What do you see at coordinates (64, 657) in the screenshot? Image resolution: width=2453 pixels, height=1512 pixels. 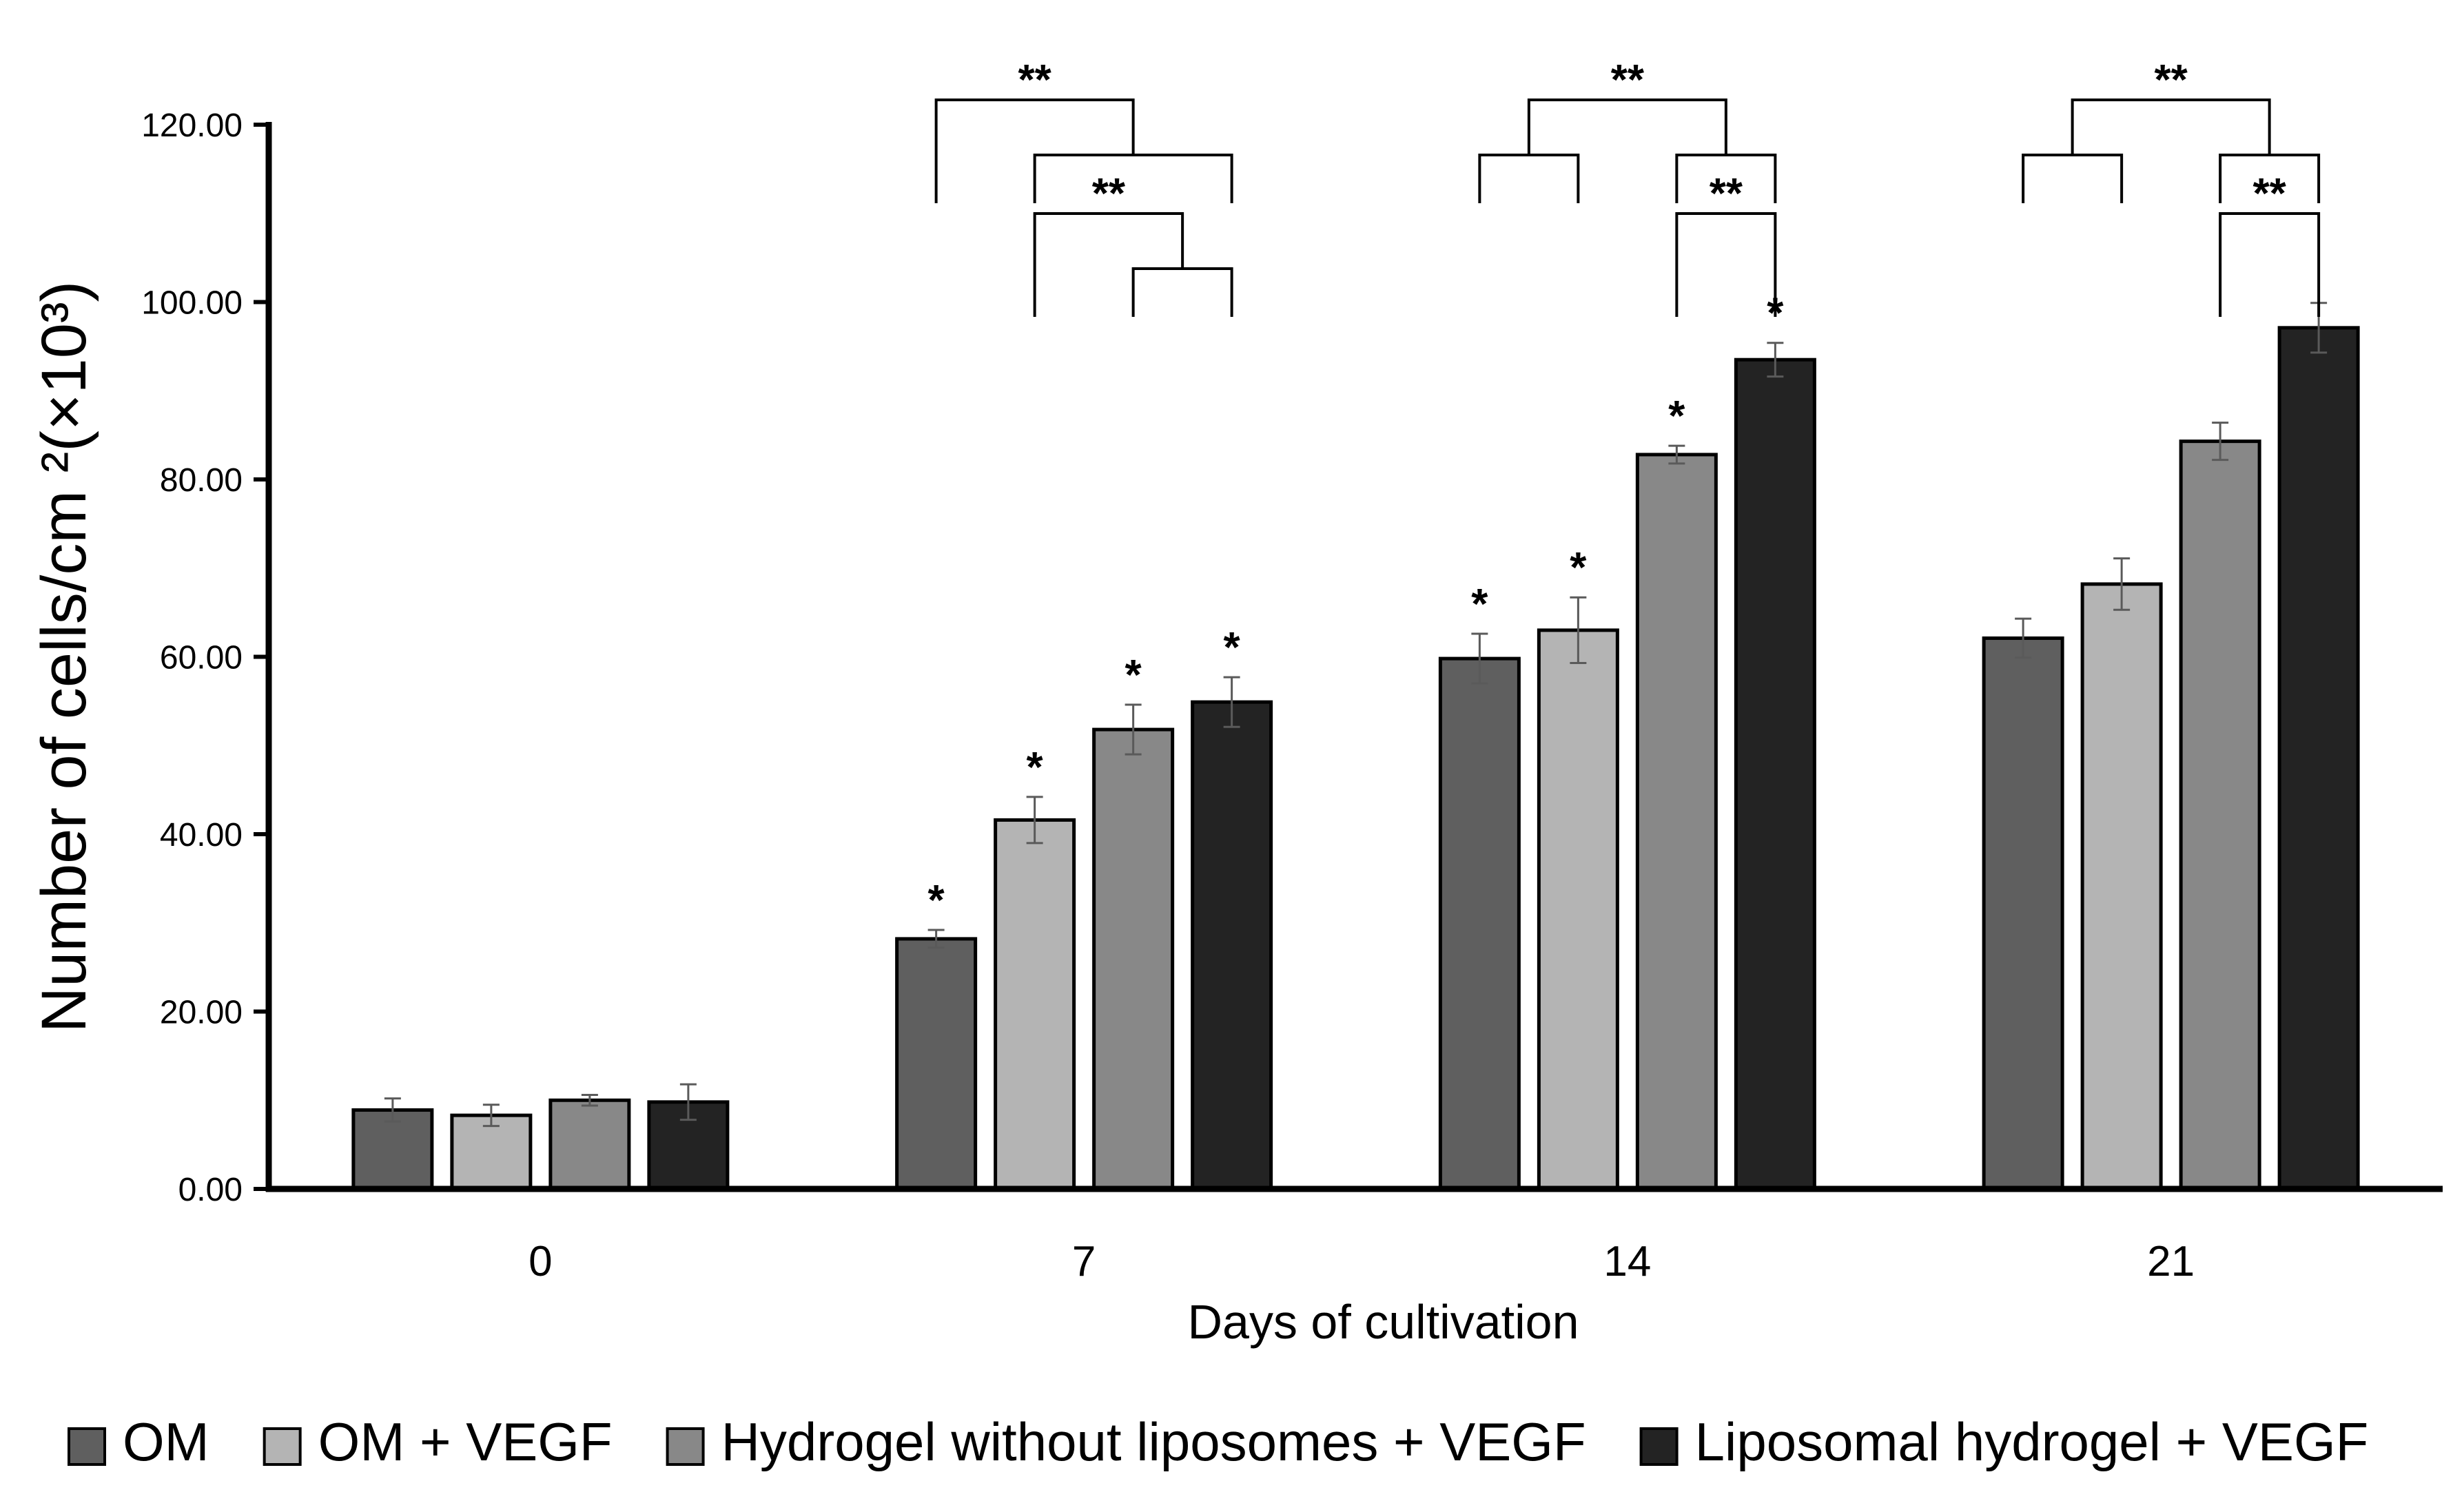 I see `y-axis-title: Number of cells/cm ²(×10³)` at bounding box center [64, 657].